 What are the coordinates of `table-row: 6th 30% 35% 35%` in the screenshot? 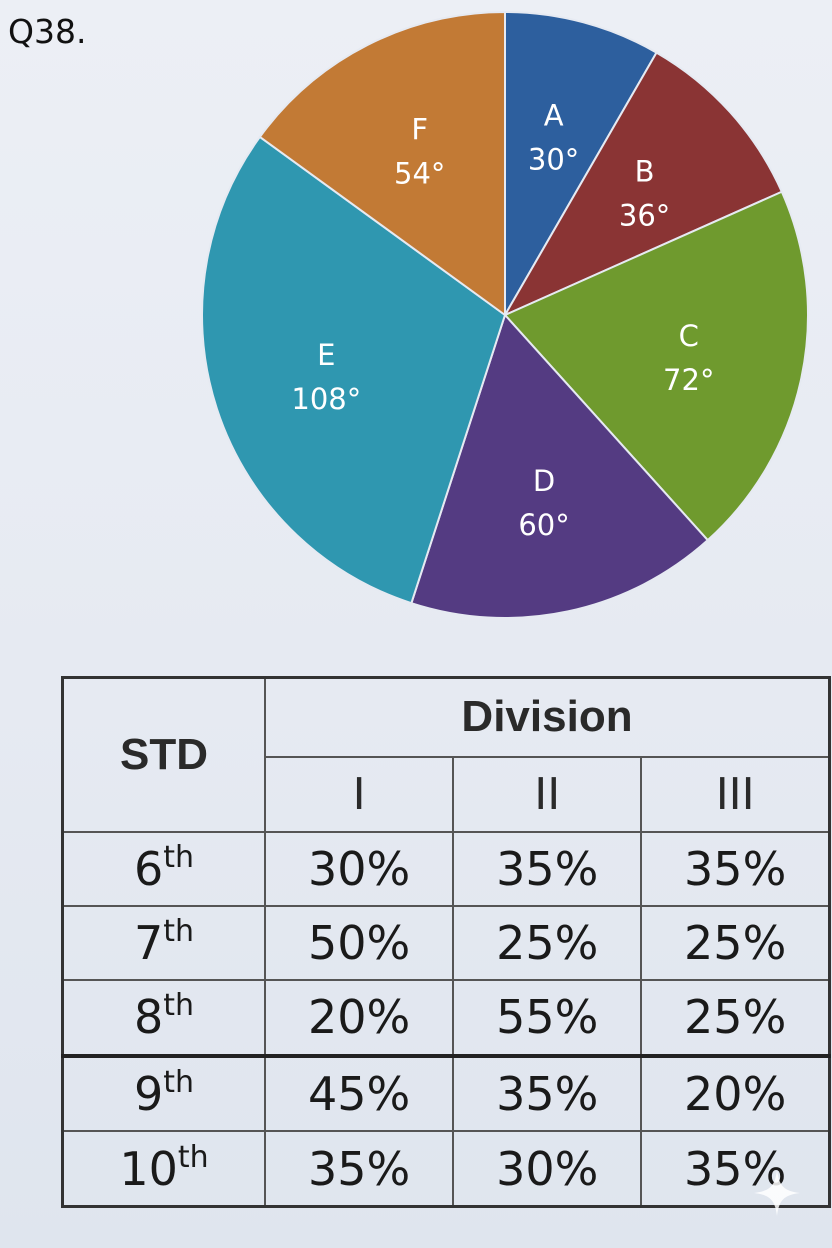 It's located at (446, 869).